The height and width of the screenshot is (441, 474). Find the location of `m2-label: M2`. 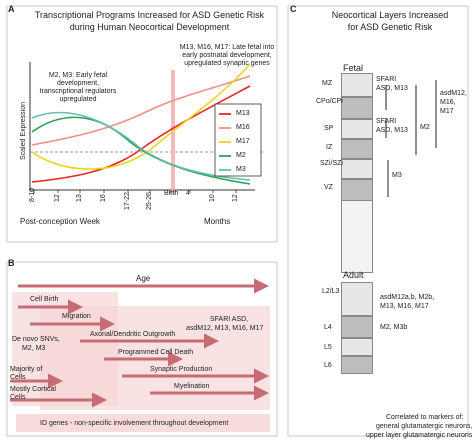

m2-label: M2 is located at coordinates (425, 127).